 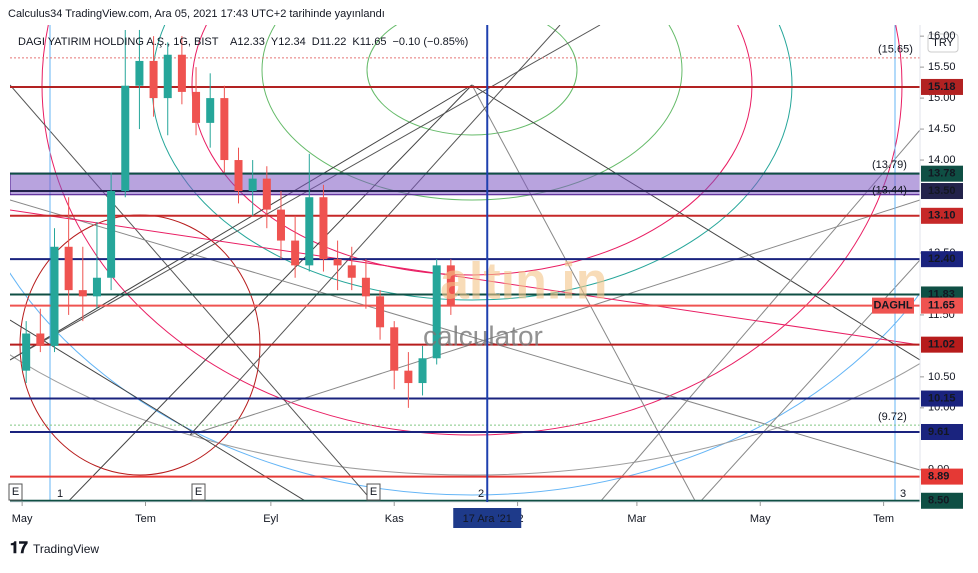 What do you see at coordinates (19, 548) in the screenshot?
I see `tv-logo: 𝟏𝟕` at bounding box center [19, 548].